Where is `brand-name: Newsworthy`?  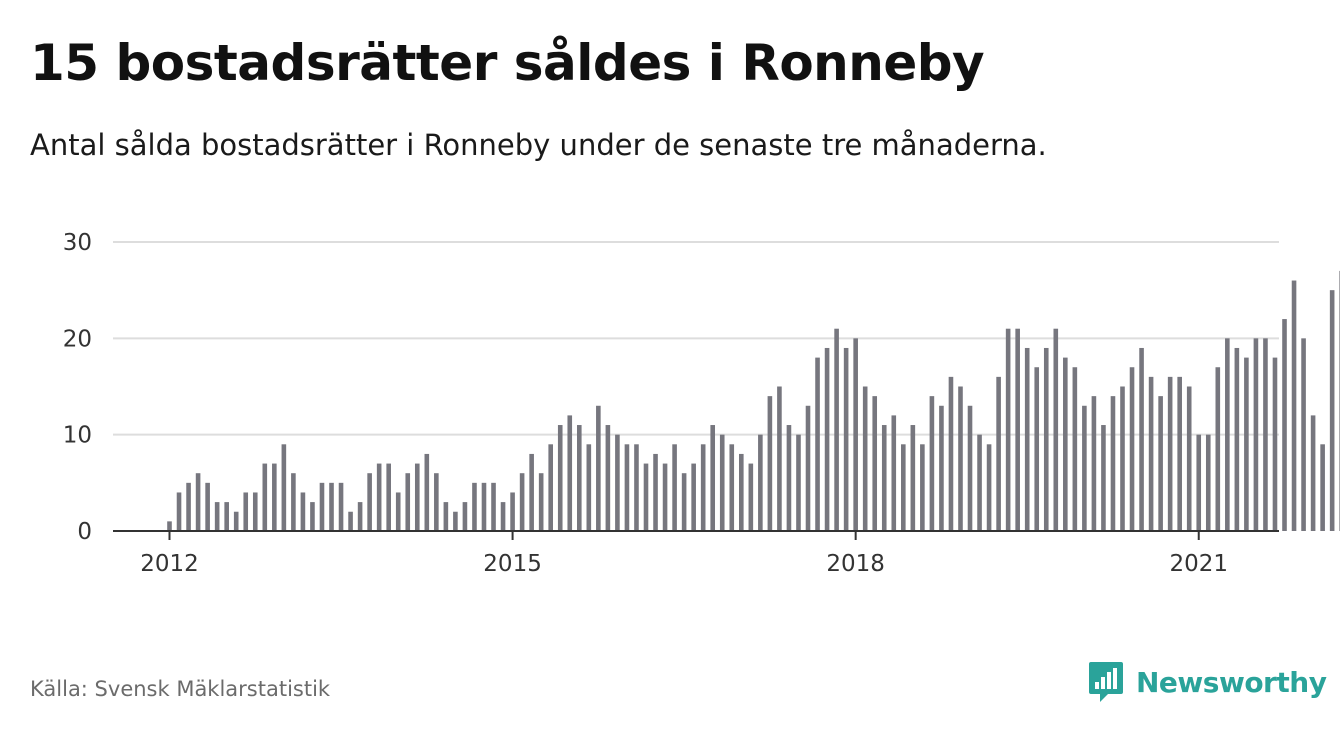
brand-name: Newsworthy is located at coordinates (1231, 682).